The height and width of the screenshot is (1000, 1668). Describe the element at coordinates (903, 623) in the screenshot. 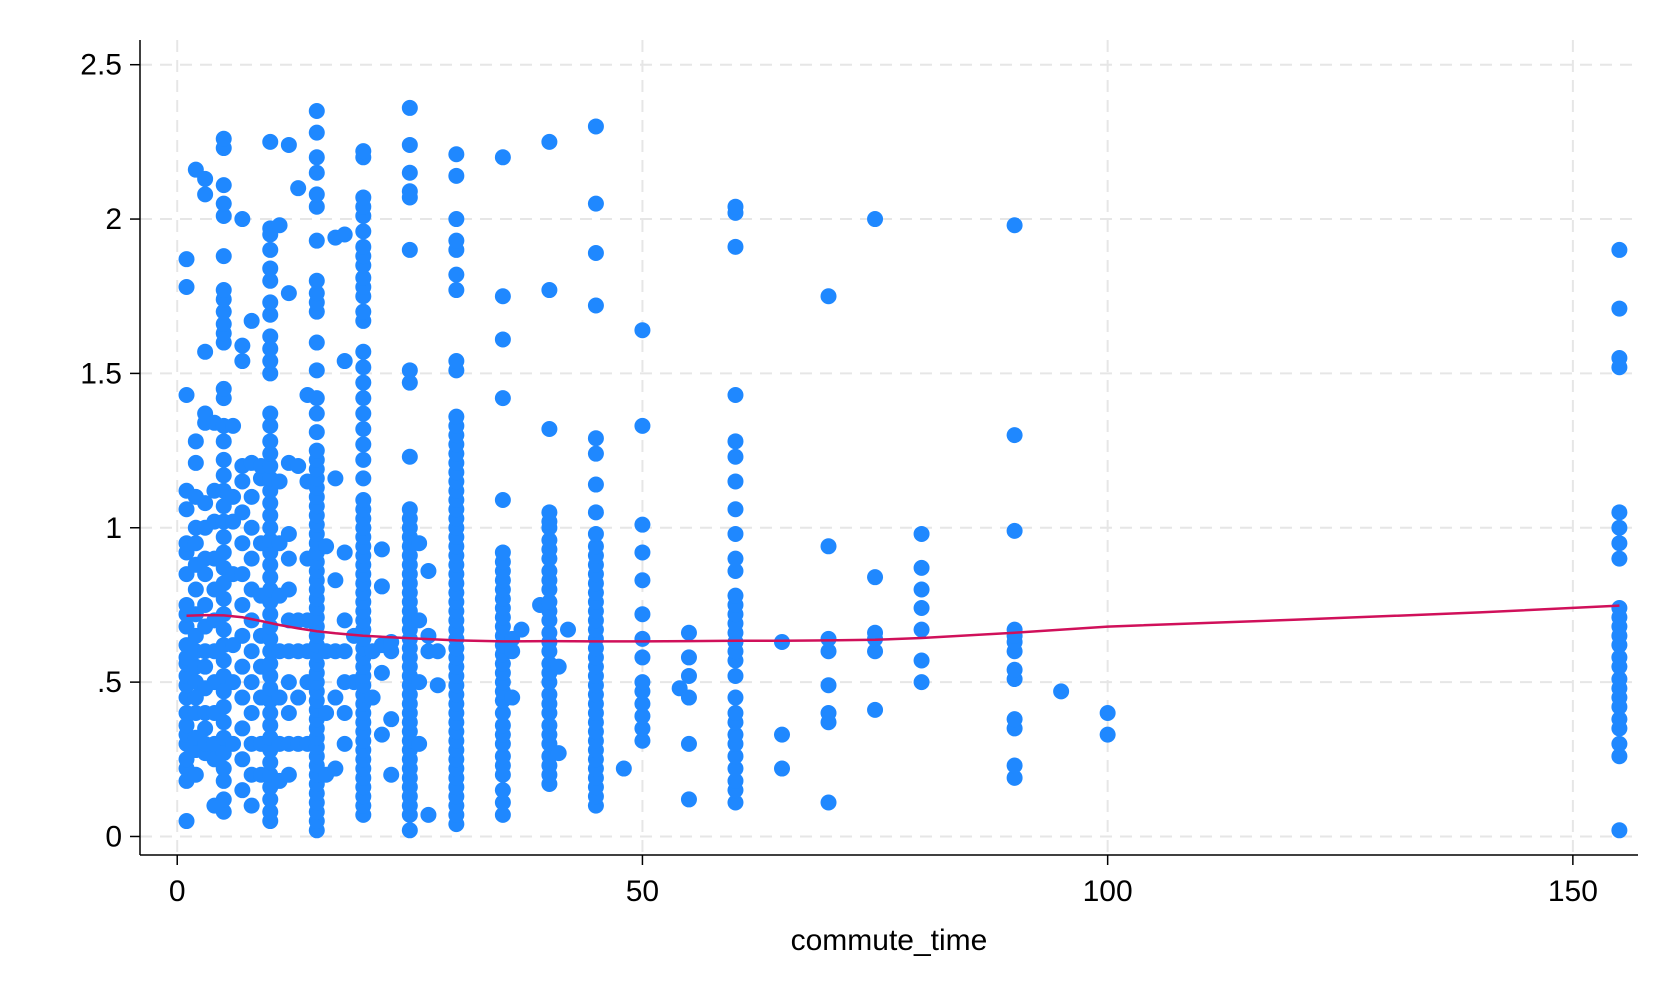

I see `fit-line-group` at that location.